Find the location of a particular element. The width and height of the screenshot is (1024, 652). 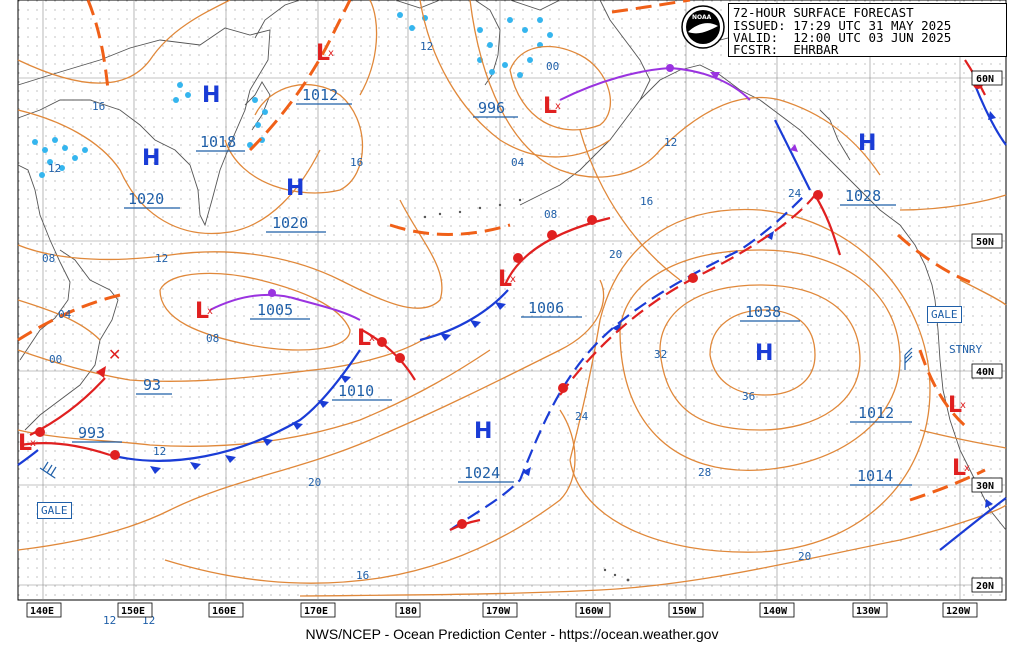

svg-text: 1028 is located at coordinates (863, 196).